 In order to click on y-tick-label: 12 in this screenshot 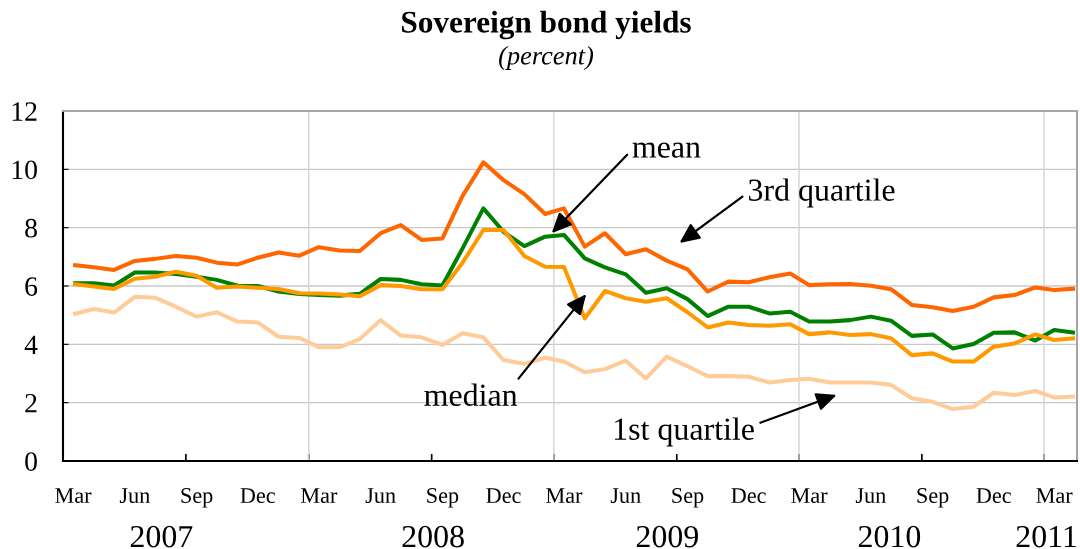, I will do `click(24, 111)`.